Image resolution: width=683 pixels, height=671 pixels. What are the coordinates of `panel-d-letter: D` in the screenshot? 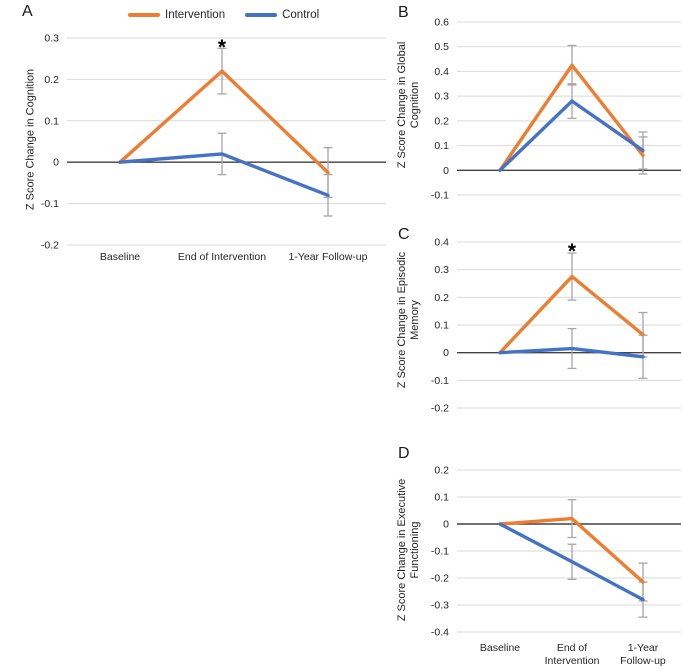 It's located at (404, 453).